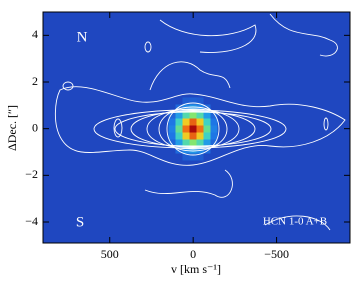 The width and height of the screenshot is (353, 285). What do you see at coordinates (295, 222) in the screenshot?
I see `annotation: HCN 1-0 A+B` at bounding box center [295, 222].